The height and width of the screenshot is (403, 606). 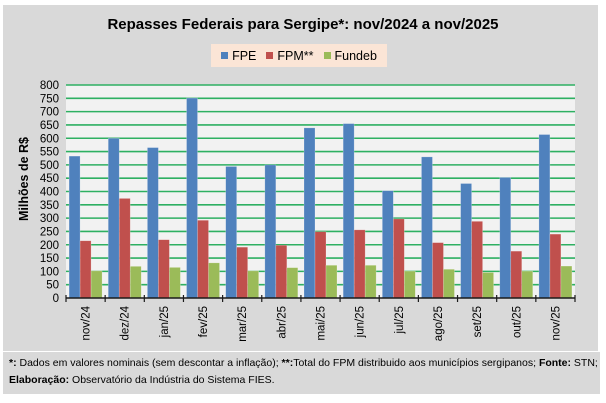 I want to click on x-tick-label: mai/25, so click(x=322, y=323).